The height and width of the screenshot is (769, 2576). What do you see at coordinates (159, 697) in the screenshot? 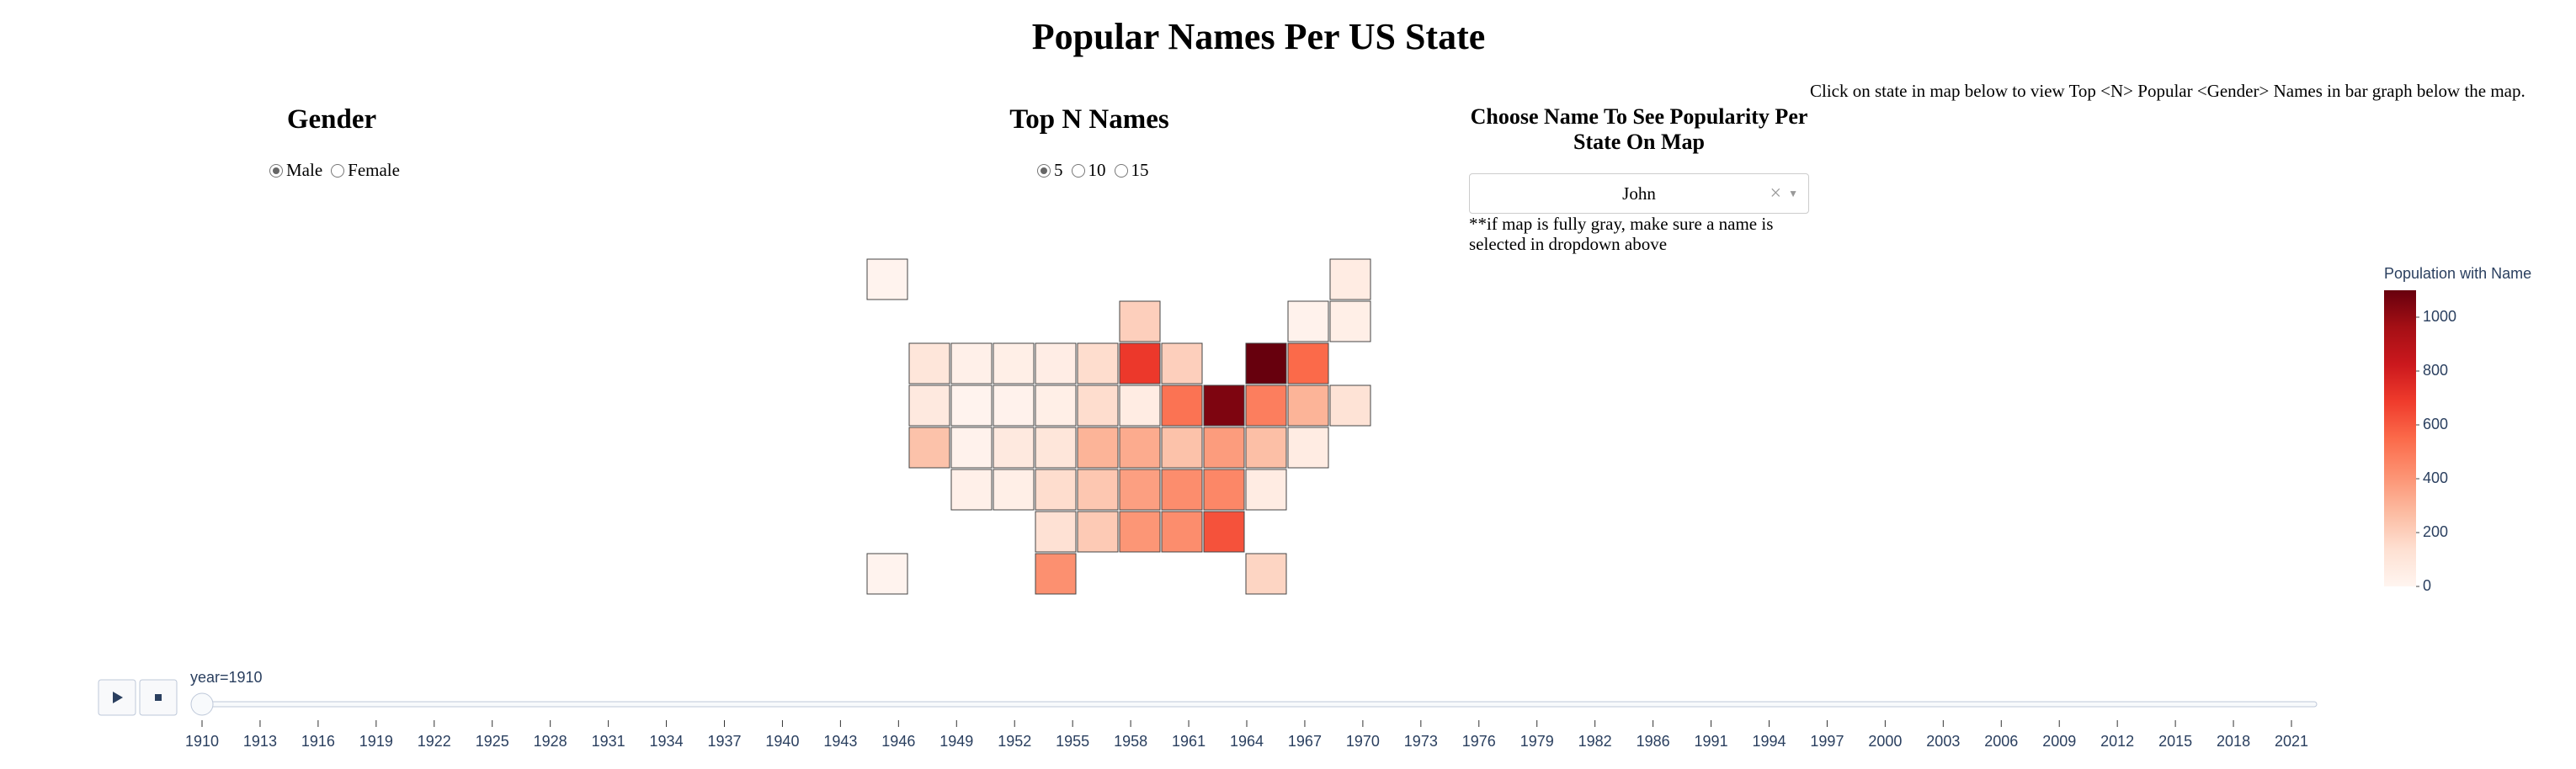
I see `stop-icon` at bounding box center [159, 697].